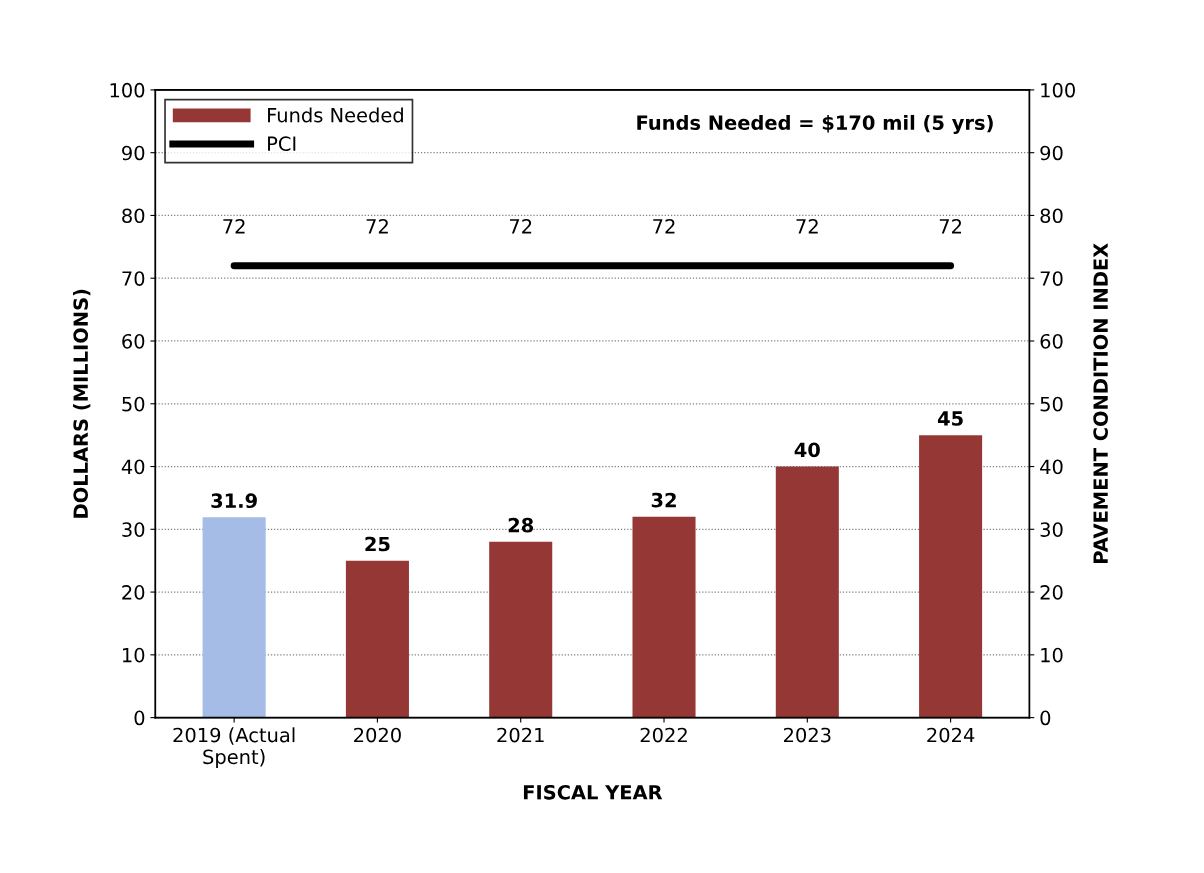 This screenshot has width=1204, height=873. I want to click on data-label: 31.9, so click(234, 501).